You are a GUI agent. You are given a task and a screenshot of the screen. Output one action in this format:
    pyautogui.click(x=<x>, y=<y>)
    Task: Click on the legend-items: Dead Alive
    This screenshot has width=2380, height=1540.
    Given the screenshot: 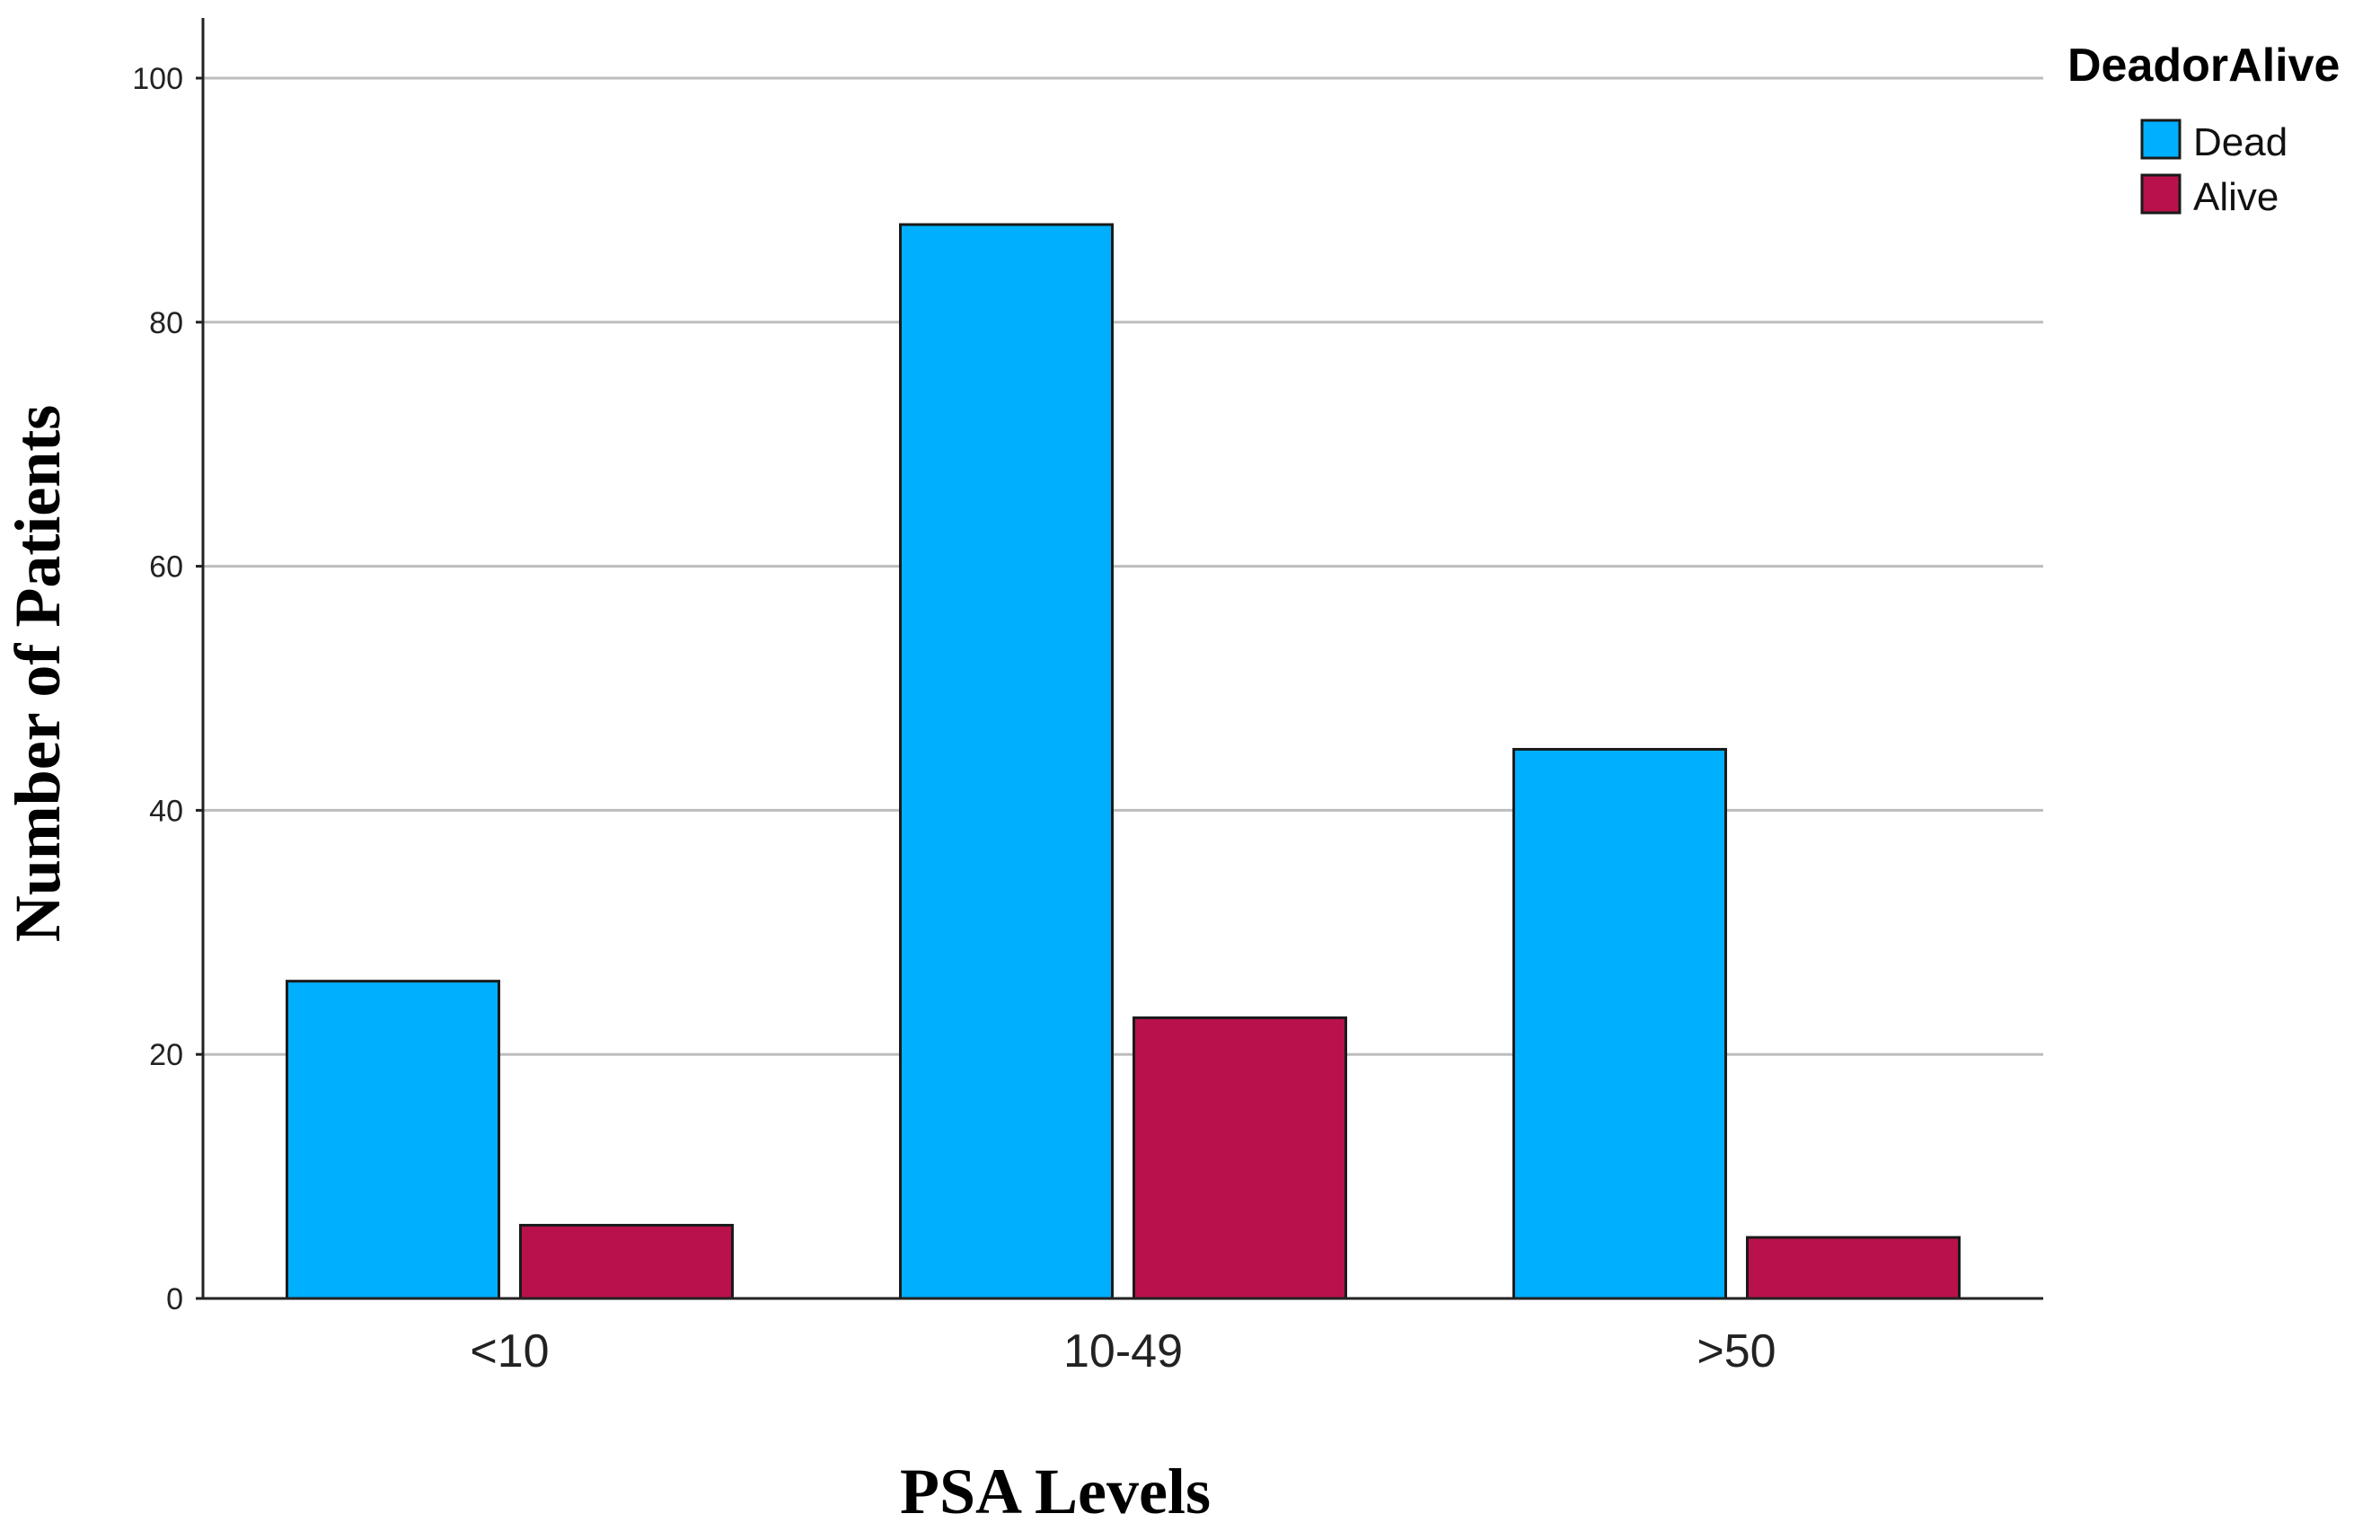 What is the action you would take?
    pyautogui.click(x=2213, y=169)
    